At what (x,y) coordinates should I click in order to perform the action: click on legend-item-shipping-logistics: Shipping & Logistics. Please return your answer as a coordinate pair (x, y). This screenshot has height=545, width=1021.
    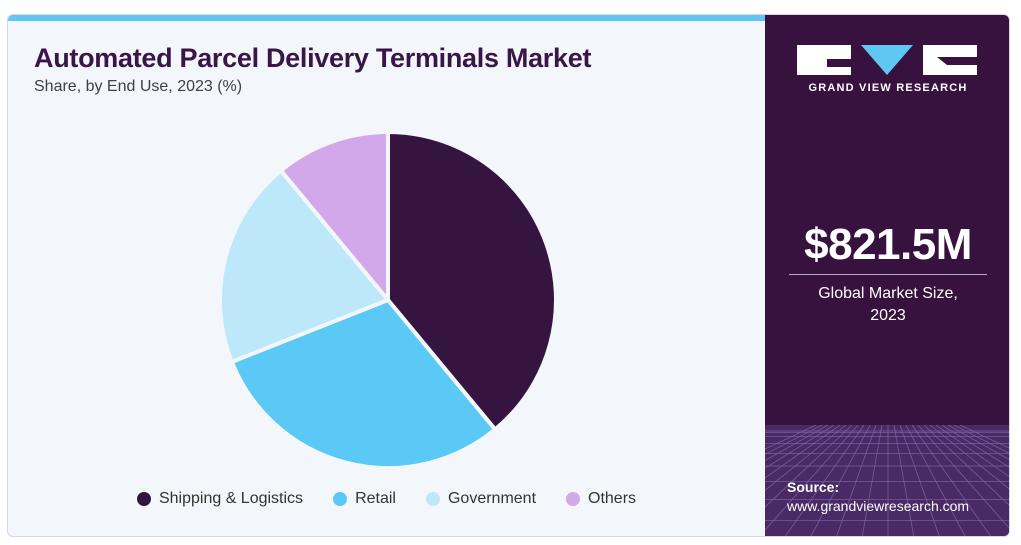
    Looking at the image, I should click on (220, 499).